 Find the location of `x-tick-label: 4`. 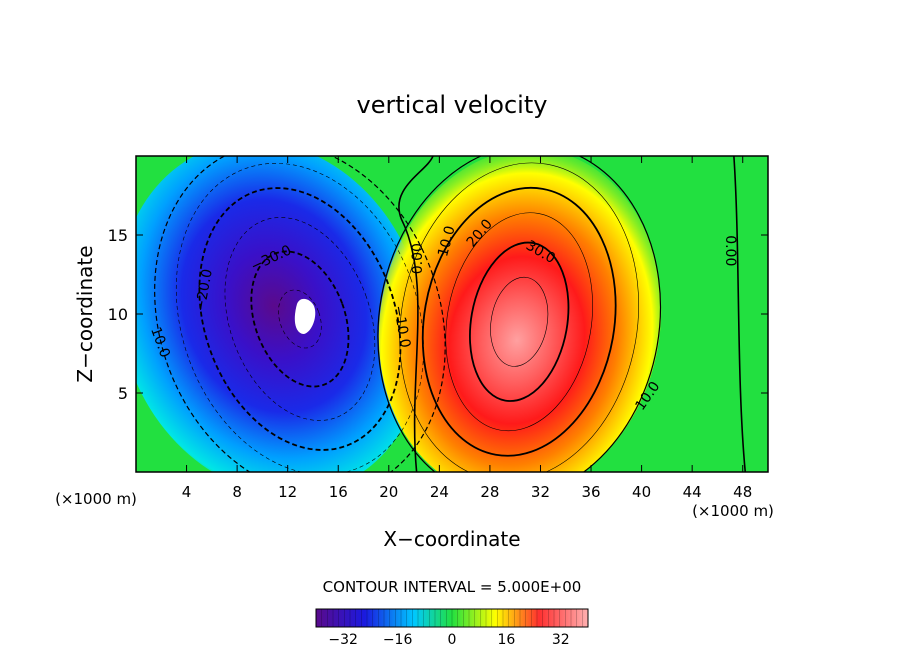

x-tick-label: 4 is located at coordinates (187, 492).